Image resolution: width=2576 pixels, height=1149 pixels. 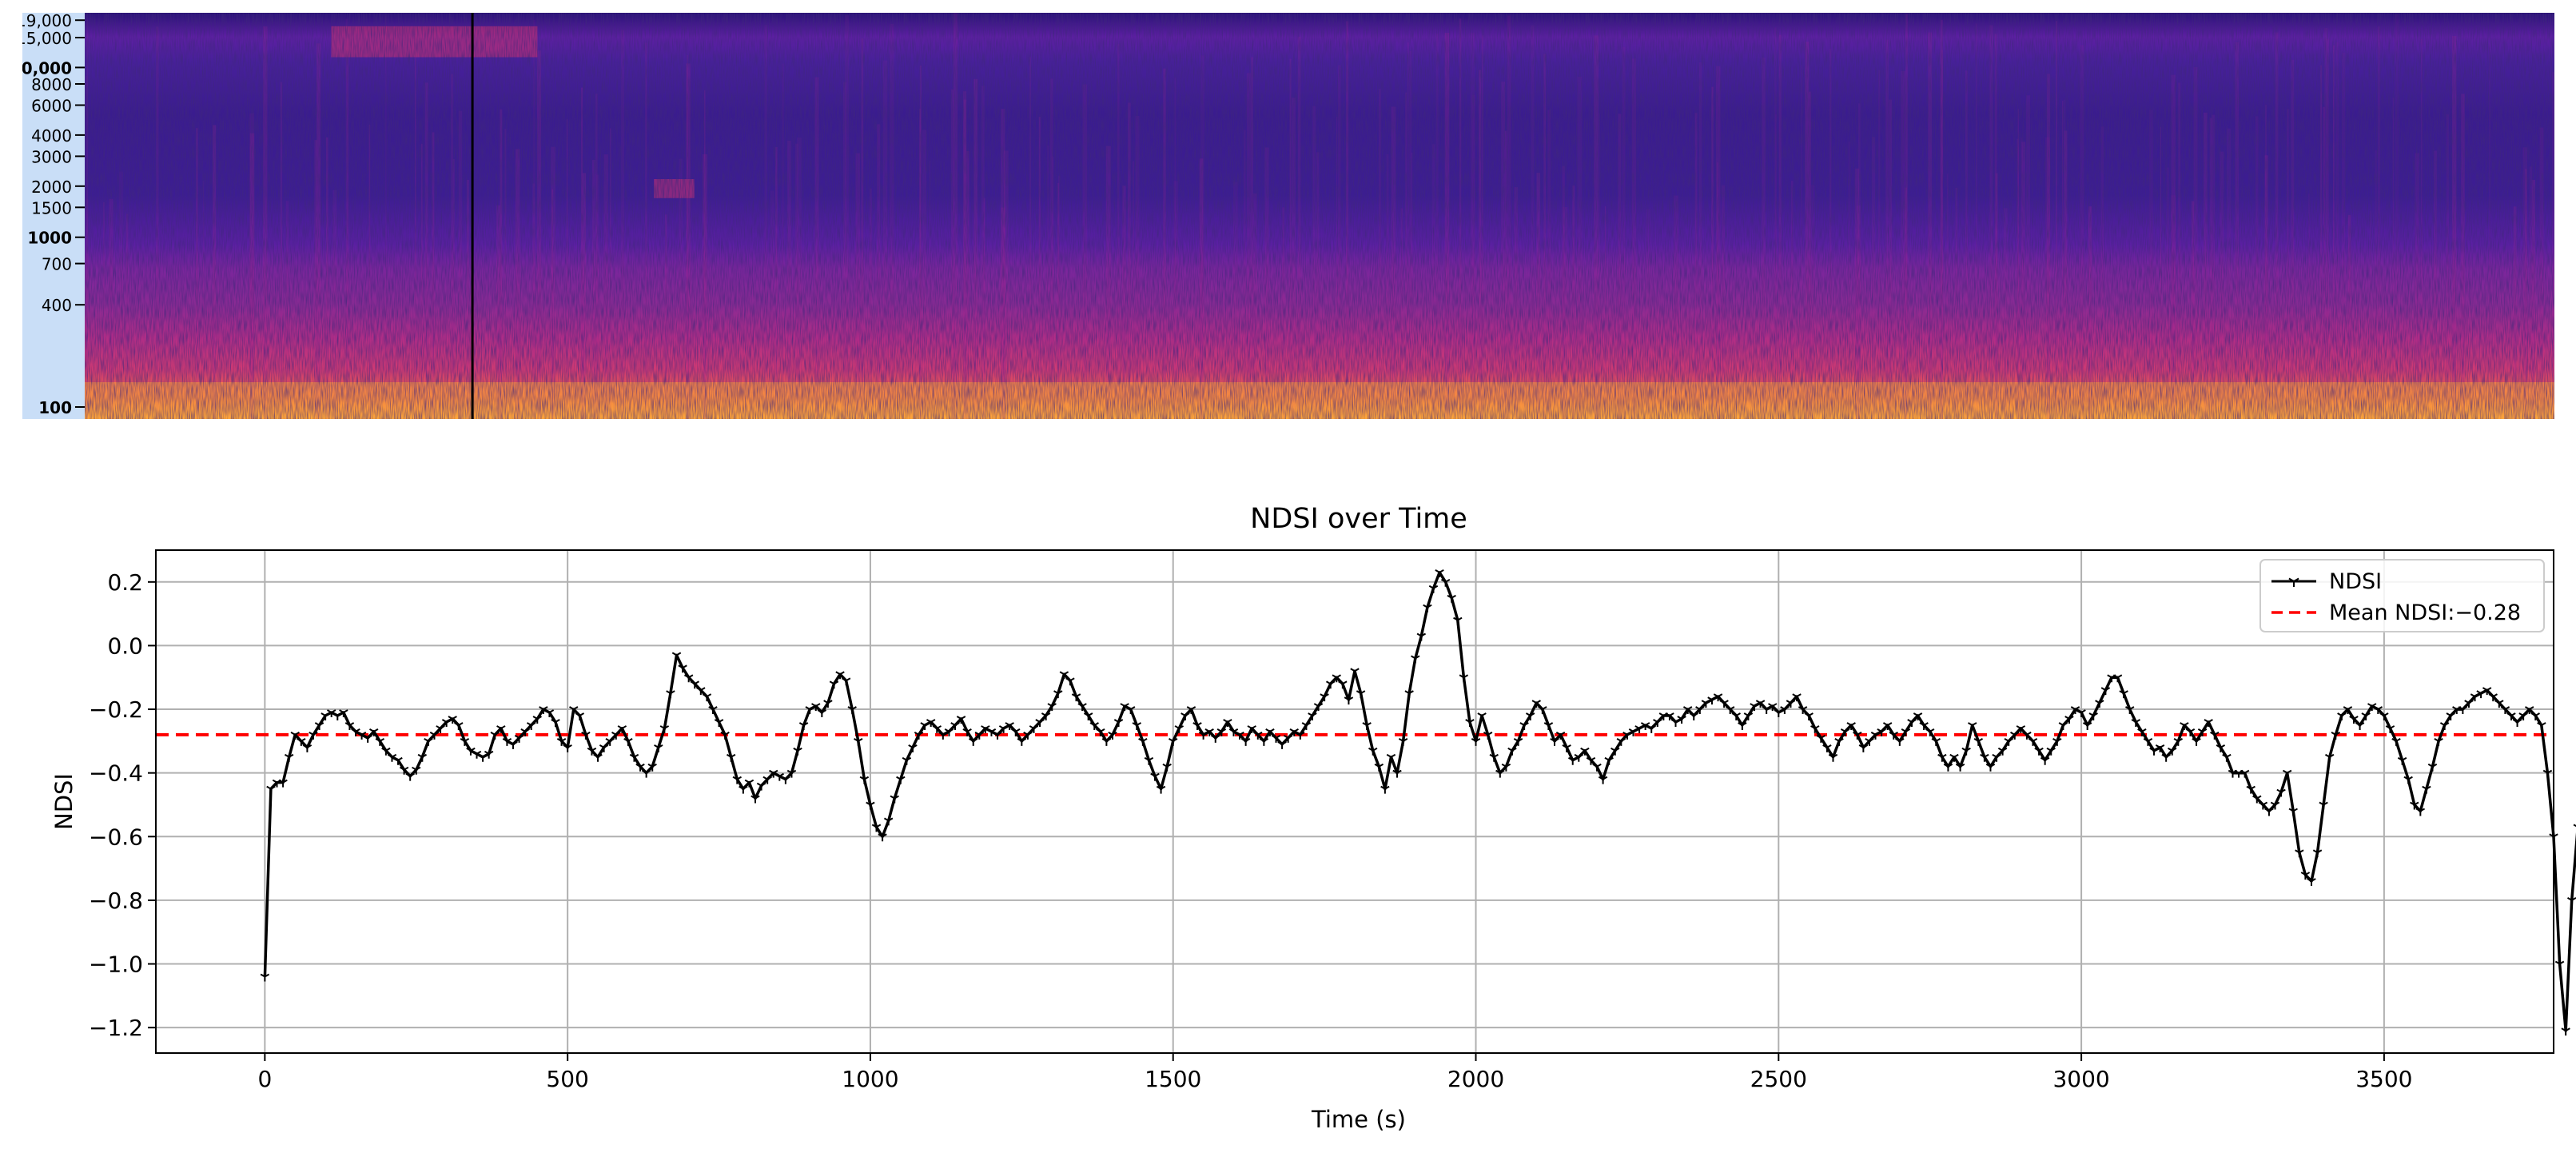 I want to click on y-tick-label-4: −0.6, so click(x=116, y=837).